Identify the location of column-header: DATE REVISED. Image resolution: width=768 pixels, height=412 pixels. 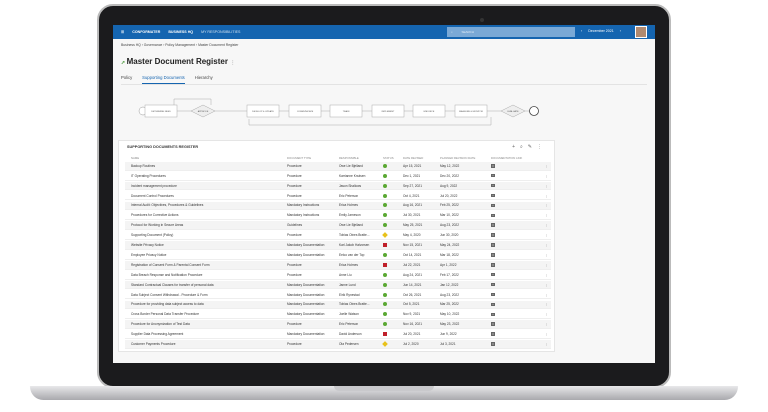
(413, 158).